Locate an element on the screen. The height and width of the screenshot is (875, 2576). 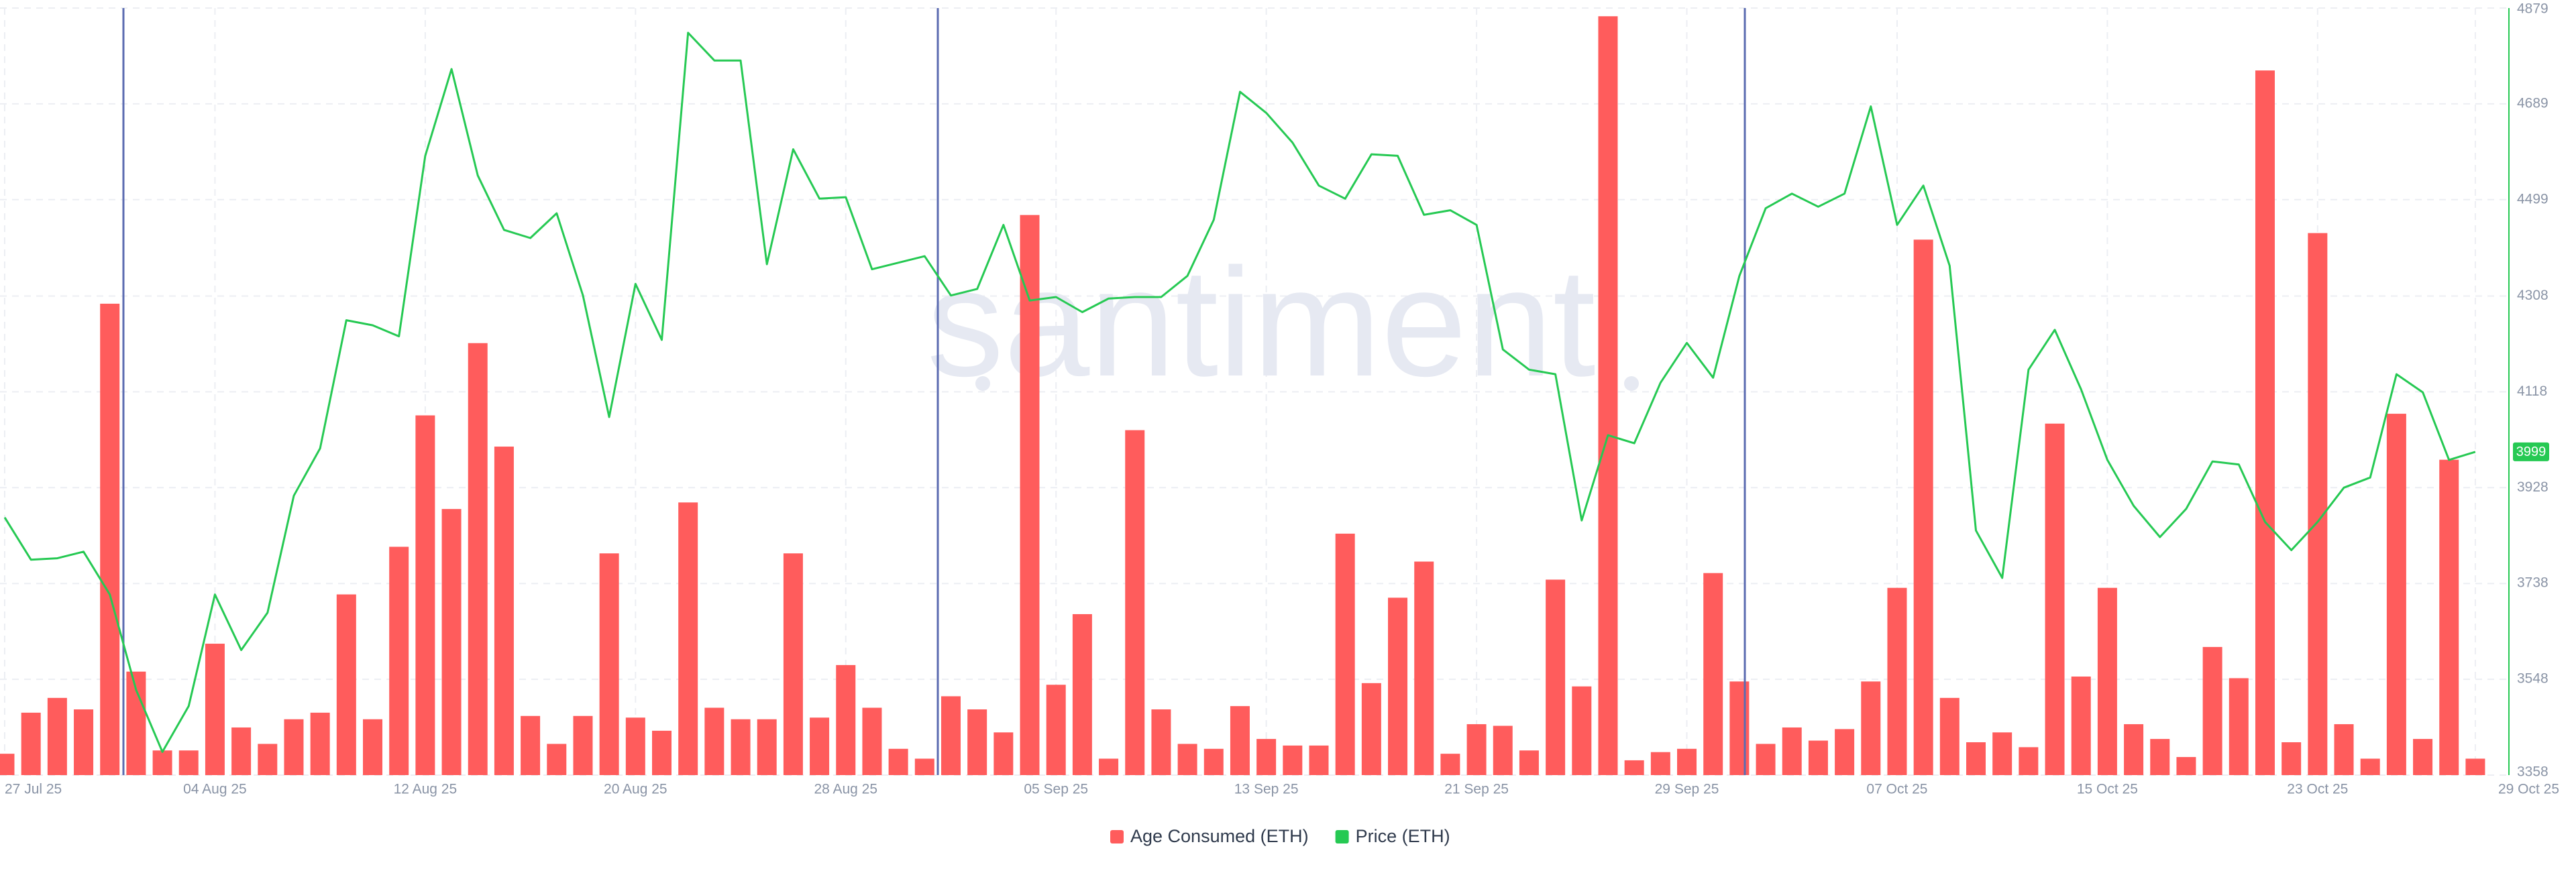
y2-tick-label: 4308 is located at coordinates (2532, 295).